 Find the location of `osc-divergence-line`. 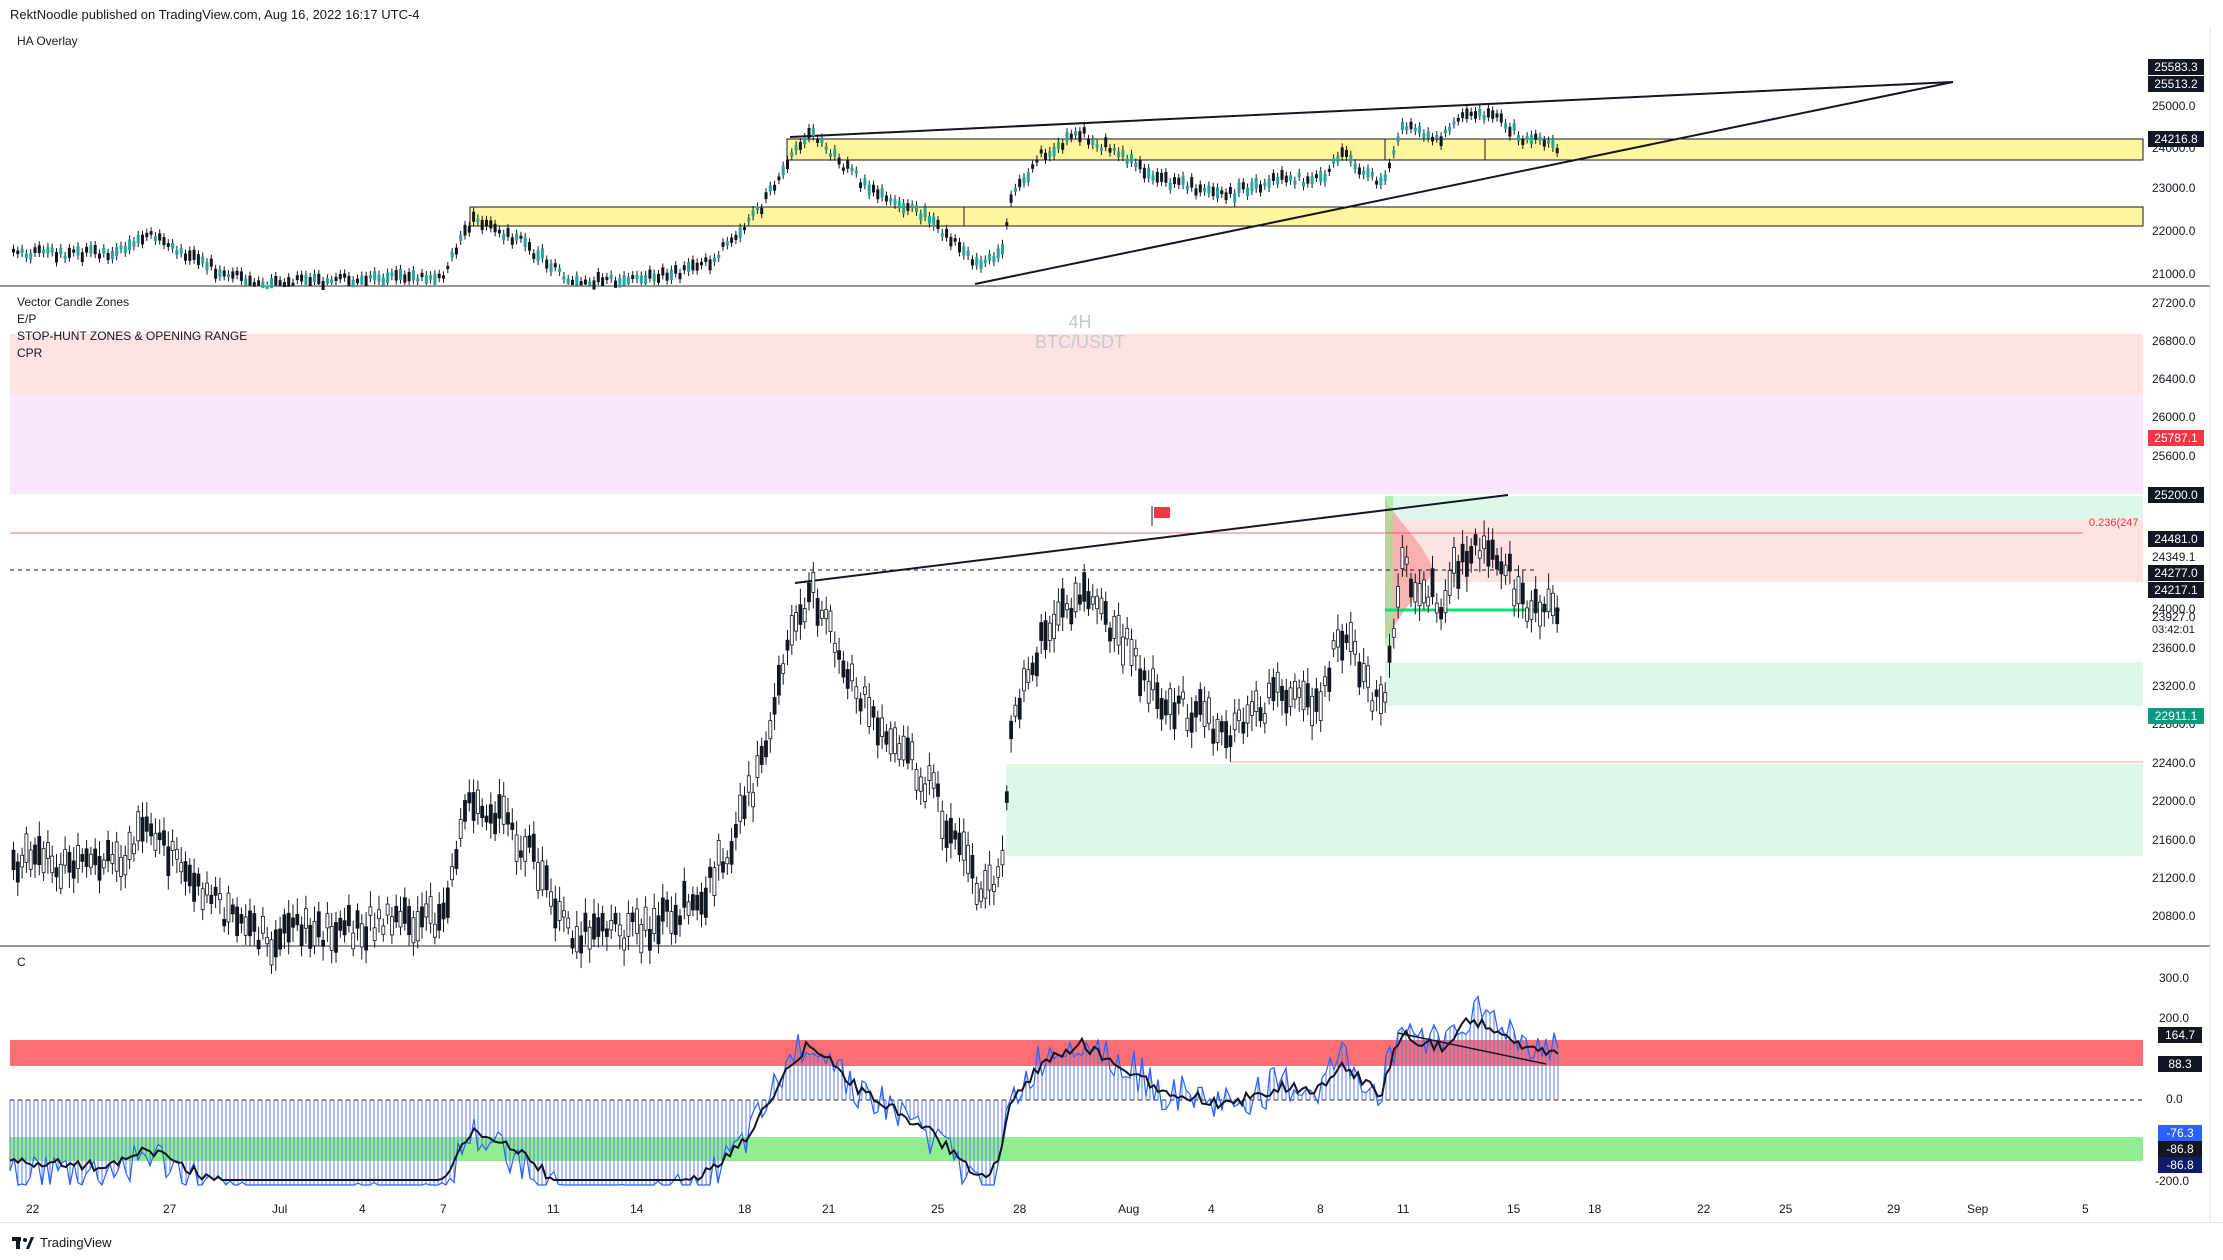

osc-divergence-line is located at coordinates (1472, 1048).